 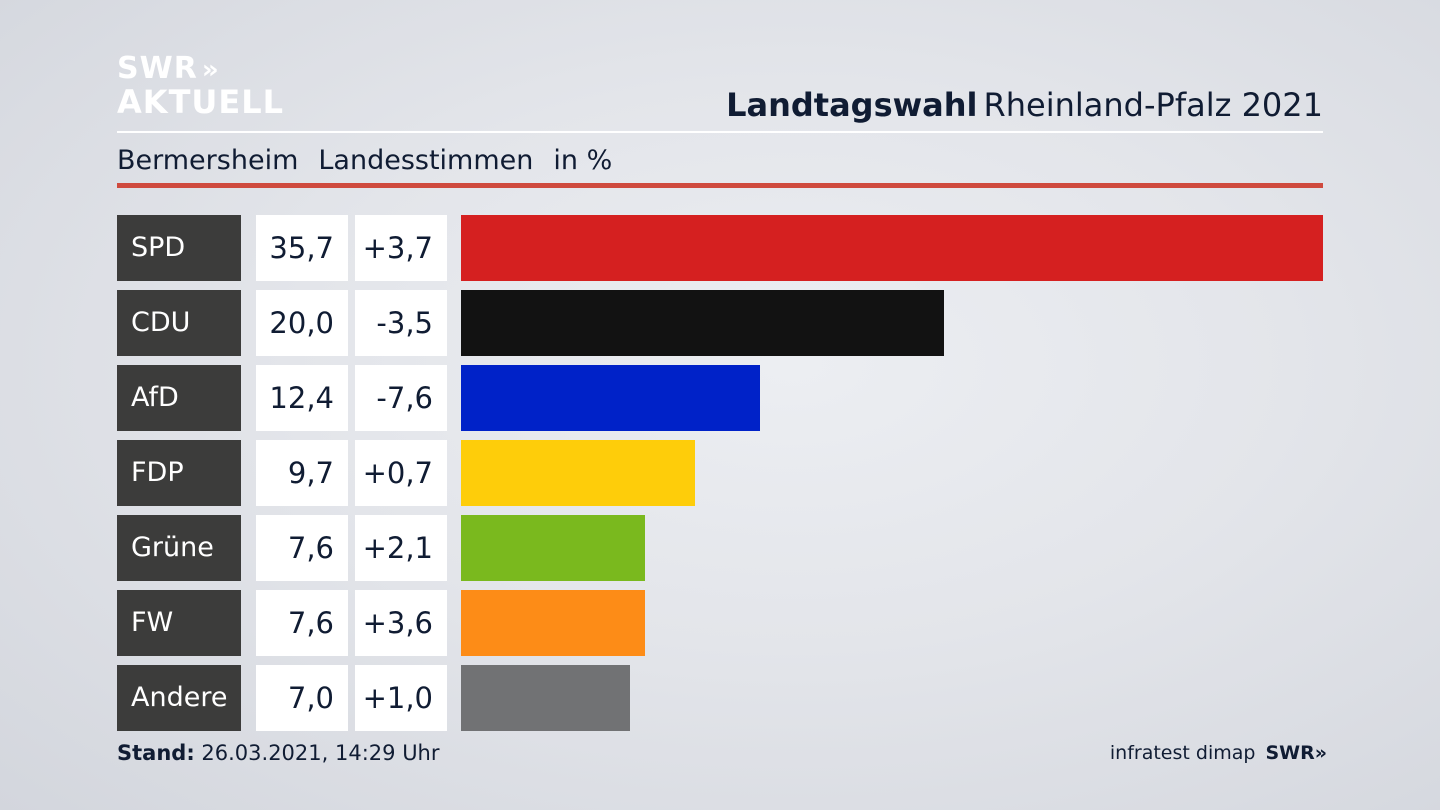 What do you see at coordinates (401, 623) in the screenshot?
I see `vote-change-value: +3,6` at bounding box center [401, 623].